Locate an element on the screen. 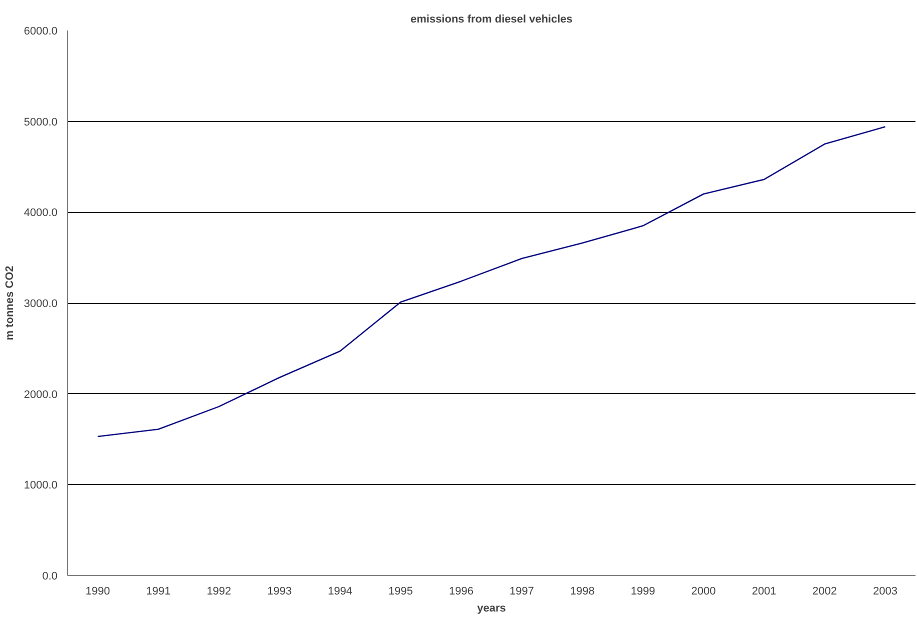 The height and width of the screenshot is (617, 917). y-tick-label: 5000.0 is located at coordinates (41, 122).